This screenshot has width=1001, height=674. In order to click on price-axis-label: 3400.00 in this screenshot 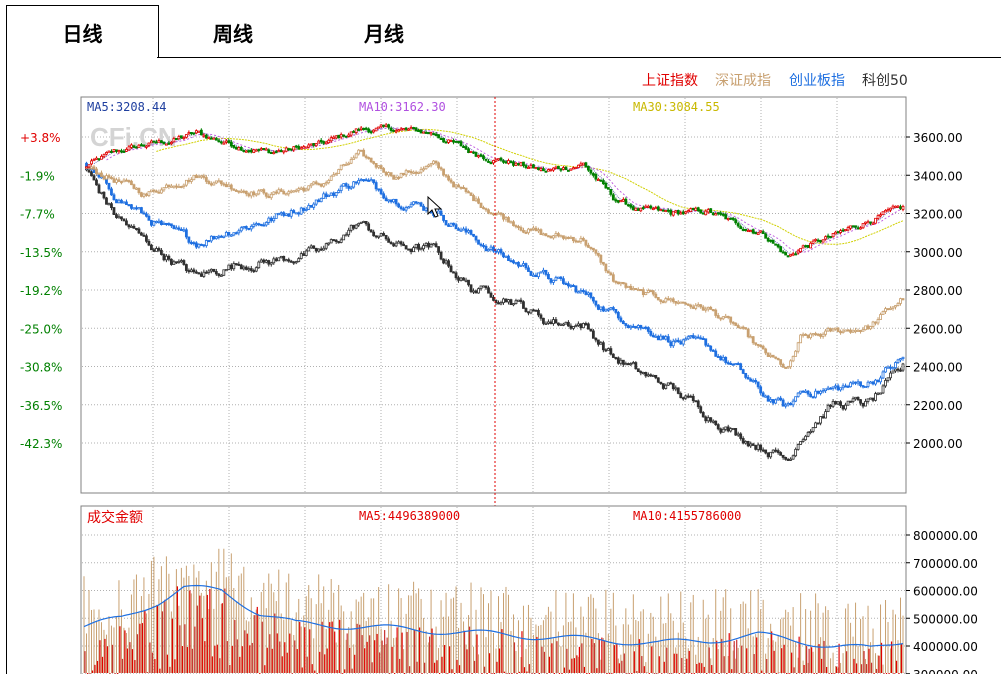, I will do `click(938, 176)`.